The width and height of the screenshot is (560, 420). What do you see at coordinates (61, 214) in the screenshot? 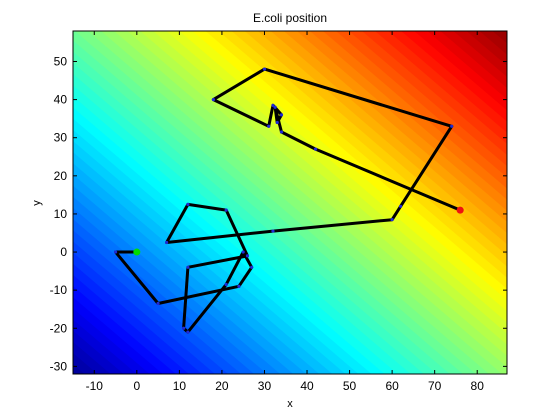
I see `y-tick-label: 10` at bounding box center [61, 214].